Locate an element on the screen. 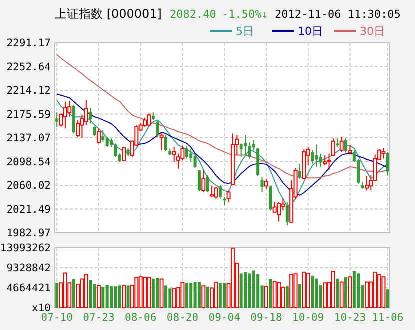 The width and height of the screenshot is (415, 330). x-tick-label: 09-18 is located at coordinates (266, 318).